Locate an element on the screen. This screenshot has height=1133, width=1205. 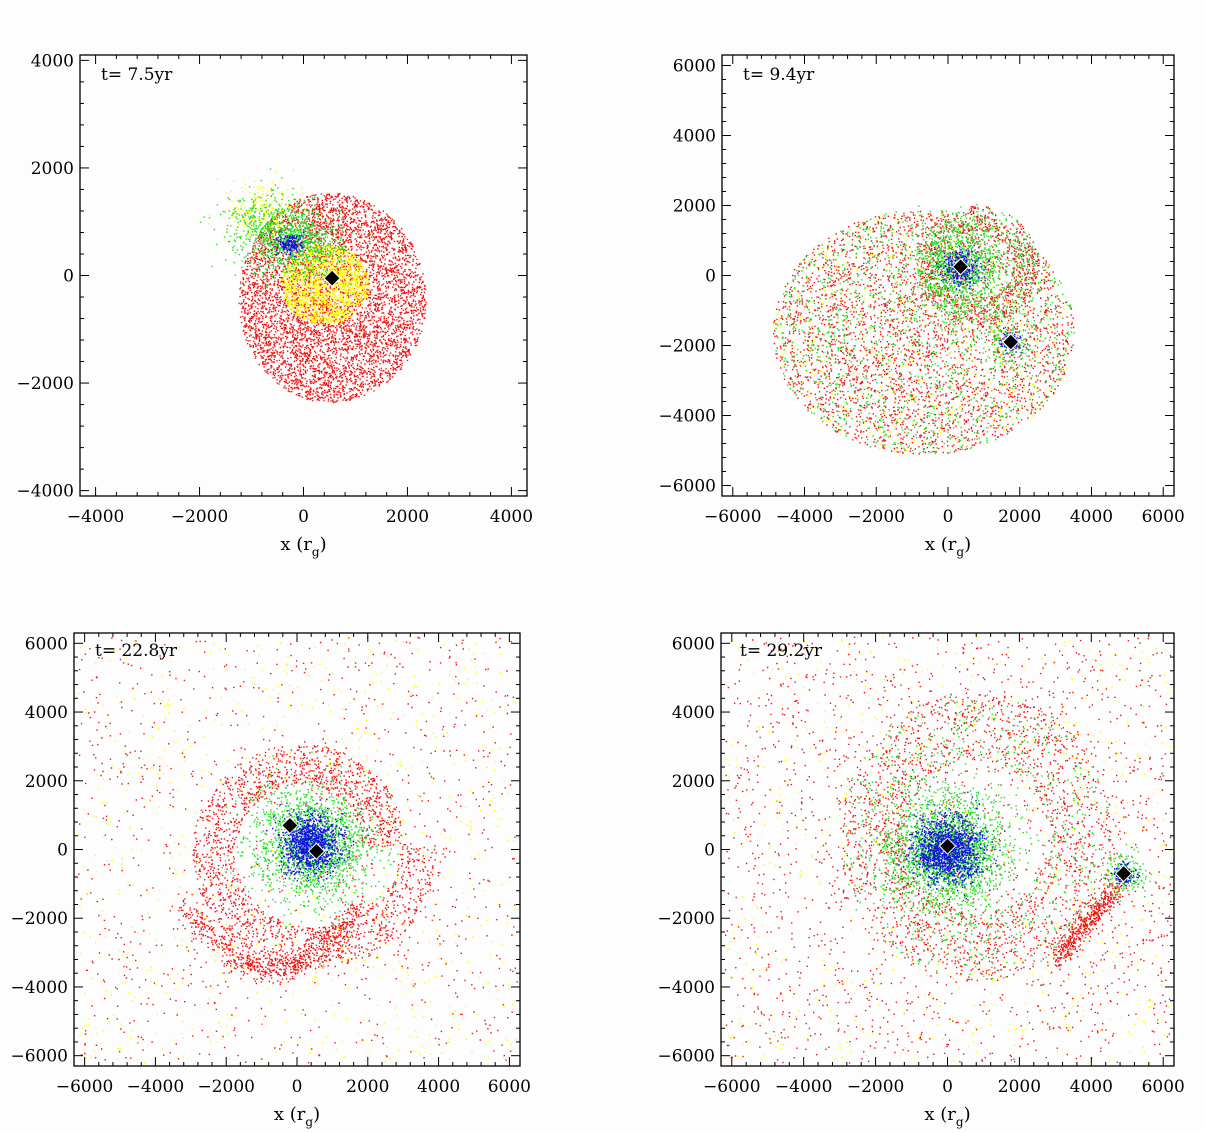
time-label: t= 22.8yr is located at coordinates (136, 651).